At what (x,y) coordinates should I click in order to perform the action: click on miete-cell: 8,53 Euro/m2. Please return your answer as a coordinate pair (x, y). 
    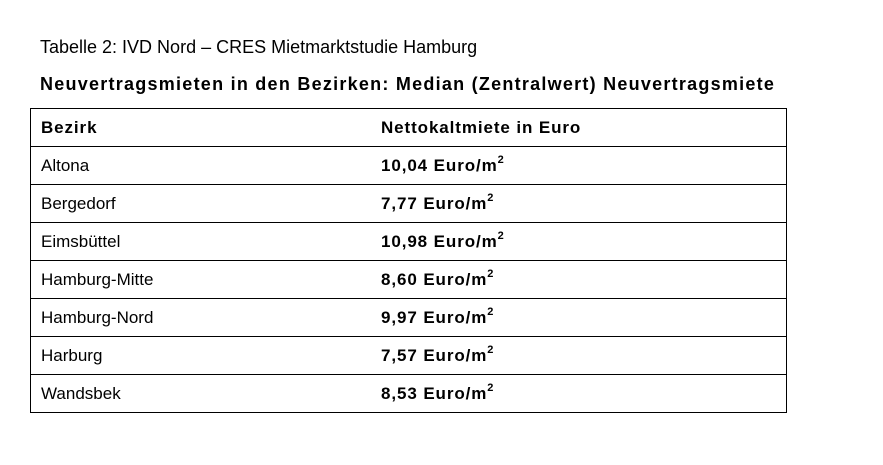
    Looking at the image, I should click on (579, 393).